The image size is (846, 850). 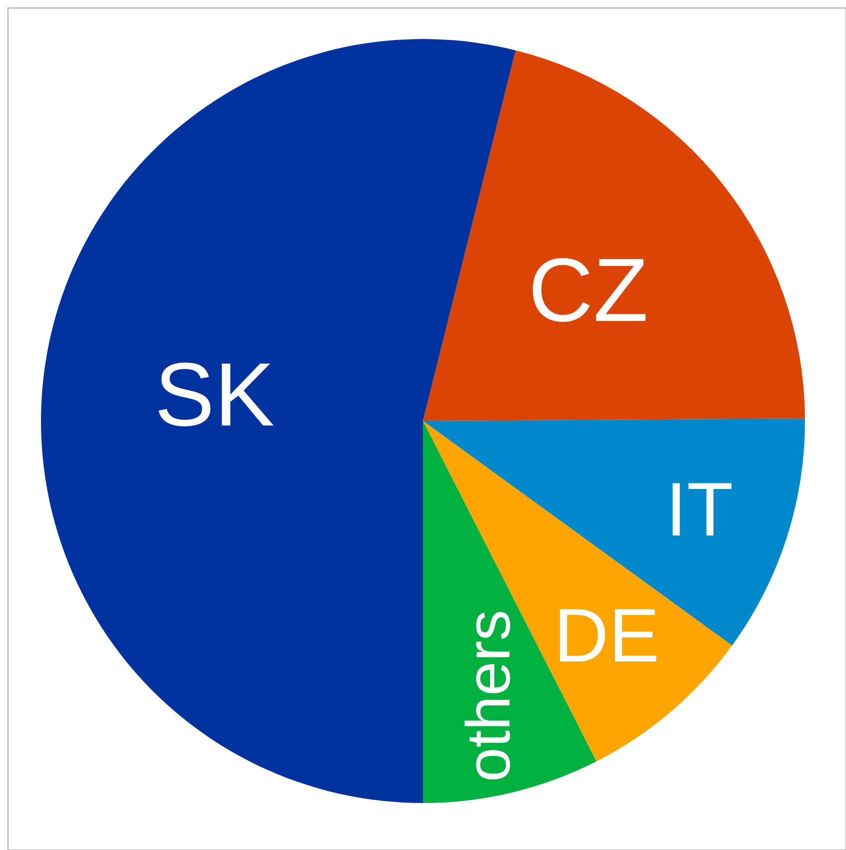 I want to click on slice-label: IT, so click(x=700, y=509).